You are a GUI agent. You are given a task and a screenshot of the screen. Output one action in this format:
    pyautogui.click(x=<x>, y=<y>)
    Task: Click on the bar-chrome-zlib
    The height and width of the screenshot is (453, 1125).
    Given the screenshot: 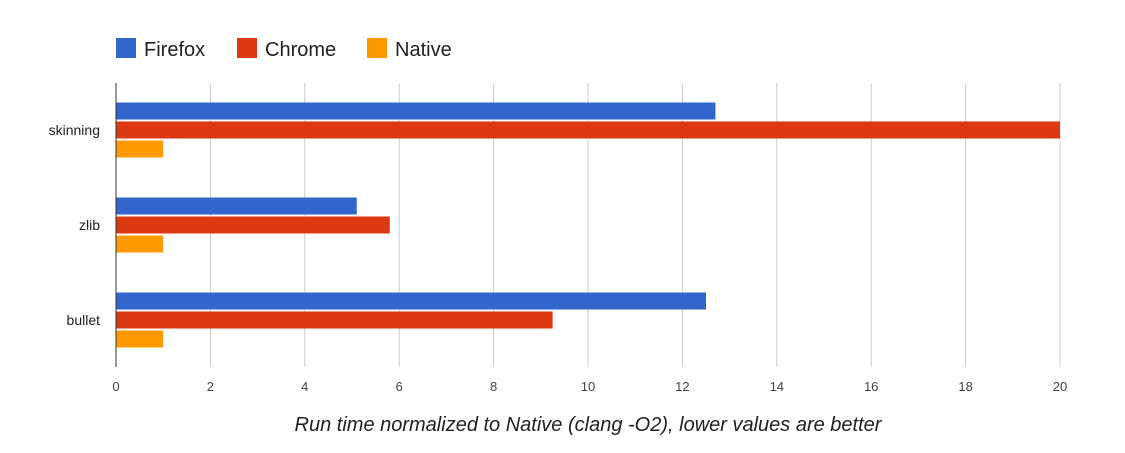 What is the action you would take?
    pyautogui.click(x=253, y=225)
    